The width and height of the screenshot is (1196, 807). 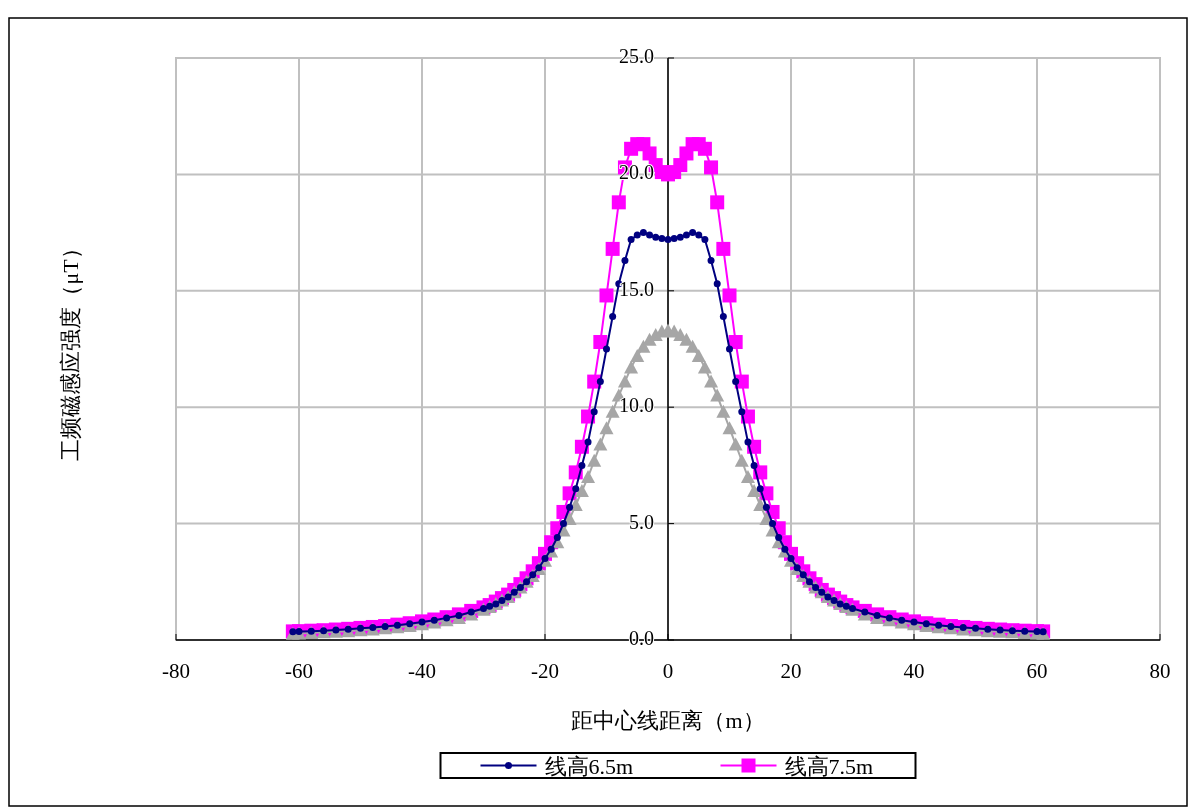 I want to click on x-tick-label: -40, so click(x=422, y=671).